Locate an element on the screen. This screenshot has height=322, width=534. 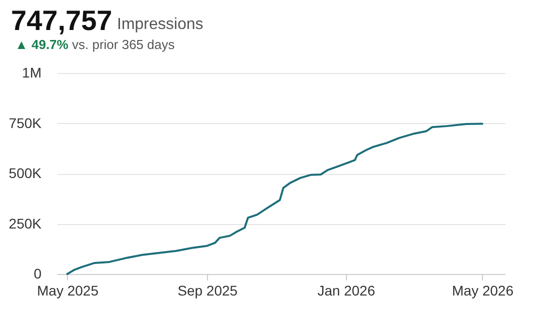
y-tick-label: 250K is located at coordinates (25, 223).